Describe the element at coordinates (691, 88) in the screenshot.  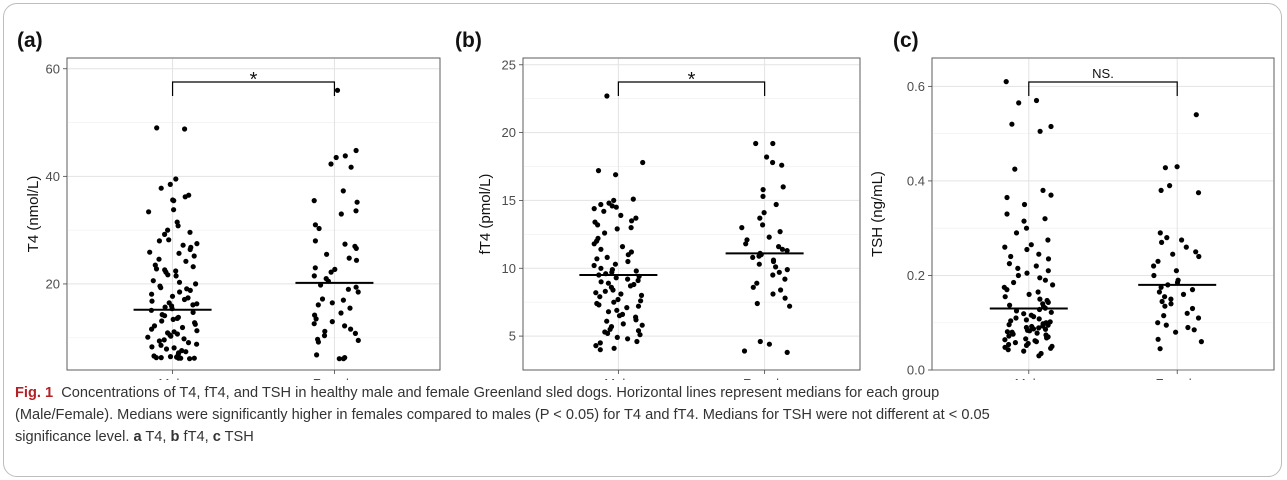
I see `significance-bracket` at that location.